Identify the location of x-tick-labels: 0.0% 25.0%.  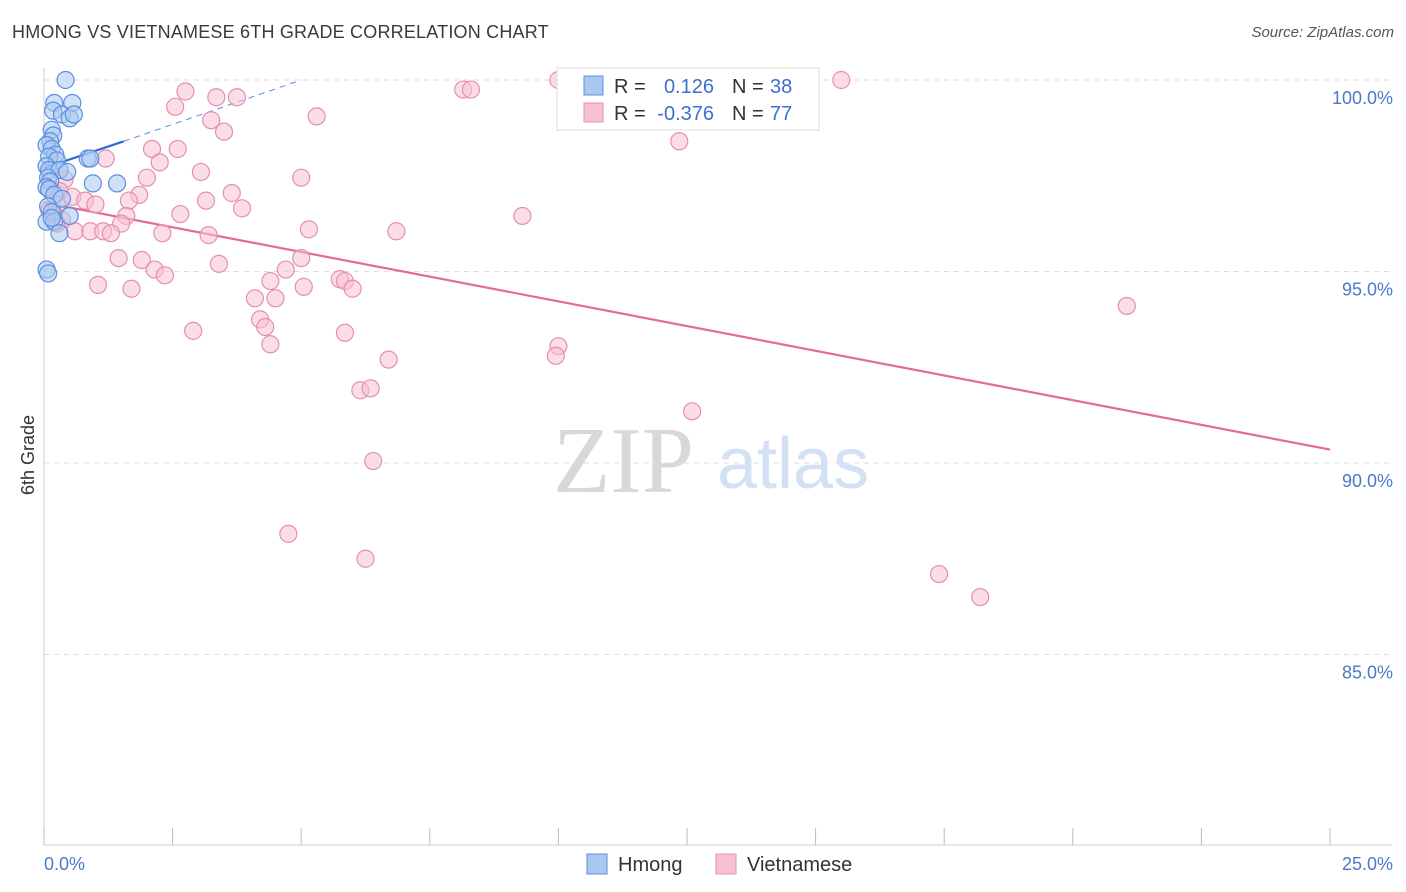
(718, 864).